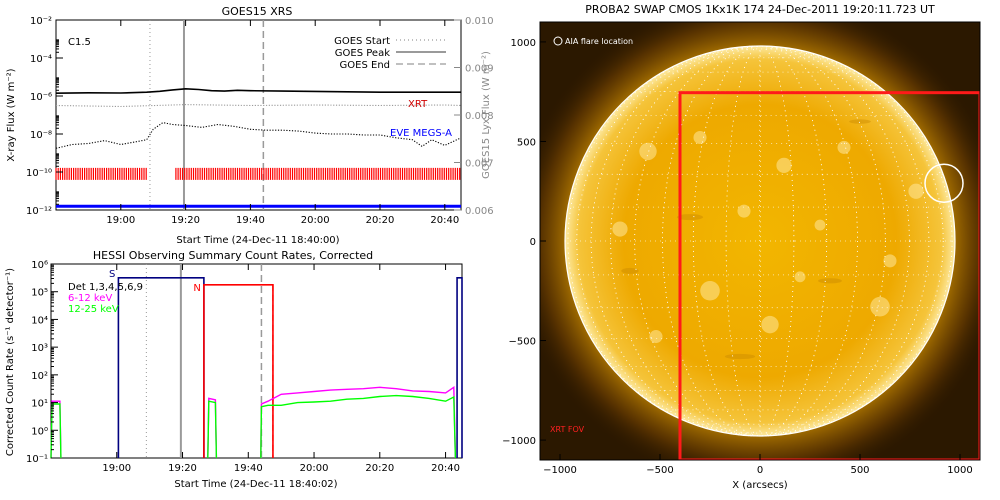  What do you see at coordinates (39, 320) in the screenshot?
I see `hessi-y-tick-label: 10⁴` at bounding box center [39, 320].